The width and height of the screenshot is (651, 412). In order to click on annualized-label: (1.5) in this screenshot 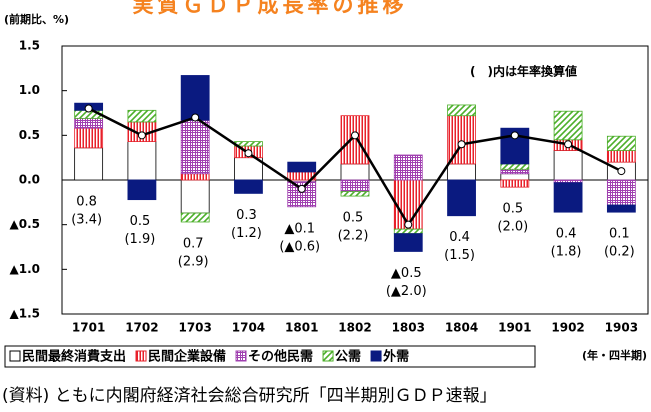, I will do `click(459, 255)`.